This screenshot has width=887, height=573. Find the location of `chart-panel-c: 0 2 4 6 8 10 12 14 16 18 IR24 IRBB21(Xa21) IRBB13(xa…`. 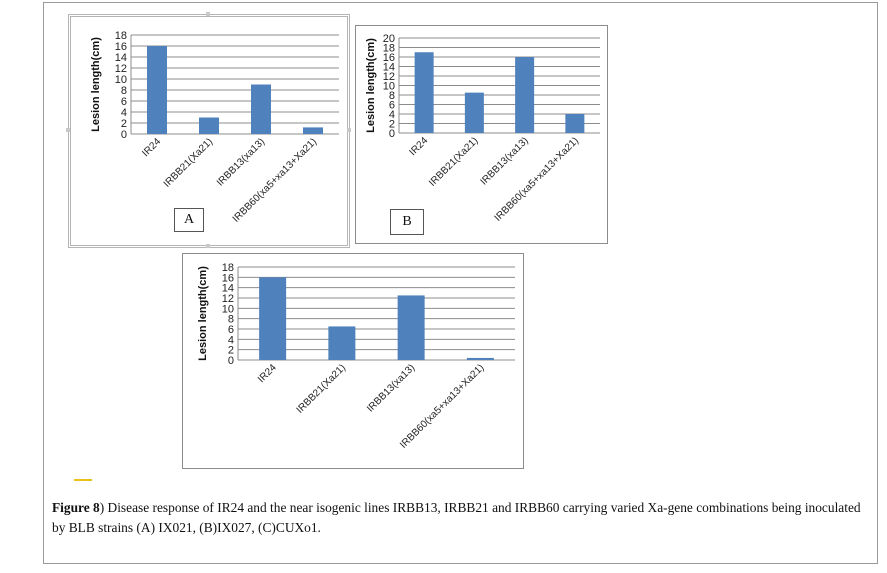

chart-panel-c: 0 2 4 6 8 10 12 14 16 18 IR24 IRBB21(Xa21) IRBB13(xa… is located at coordinates (353, 361).